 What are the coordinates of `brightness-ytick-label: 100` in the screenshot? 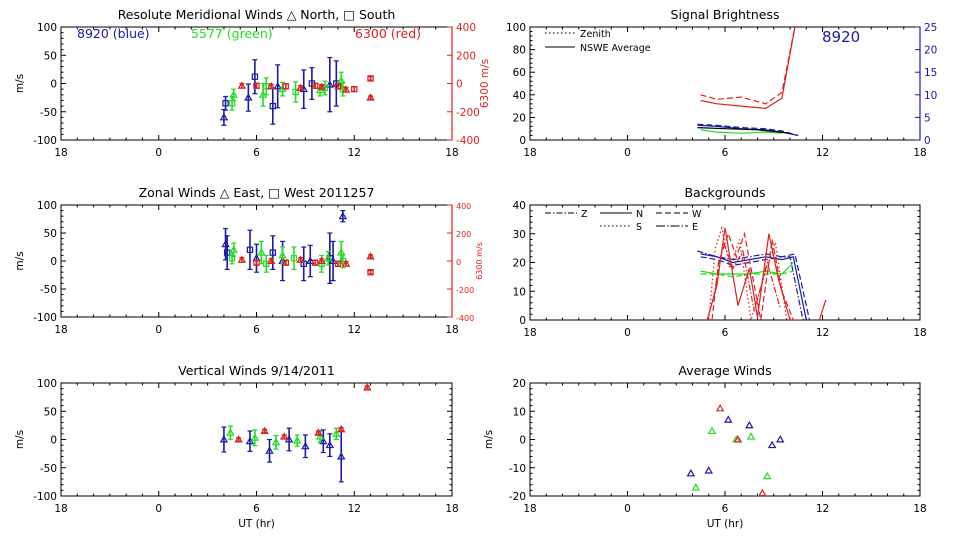 It's located at (516, 28).